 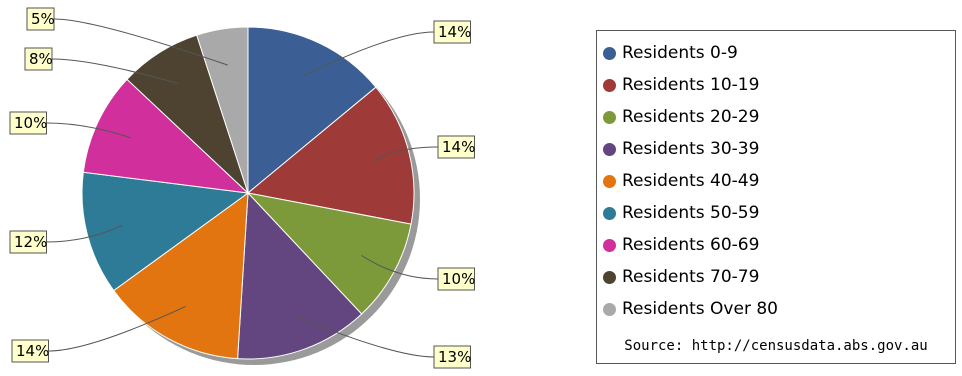 I want to click on legend-label: Residents 50-59, so click(x=691, y=213).